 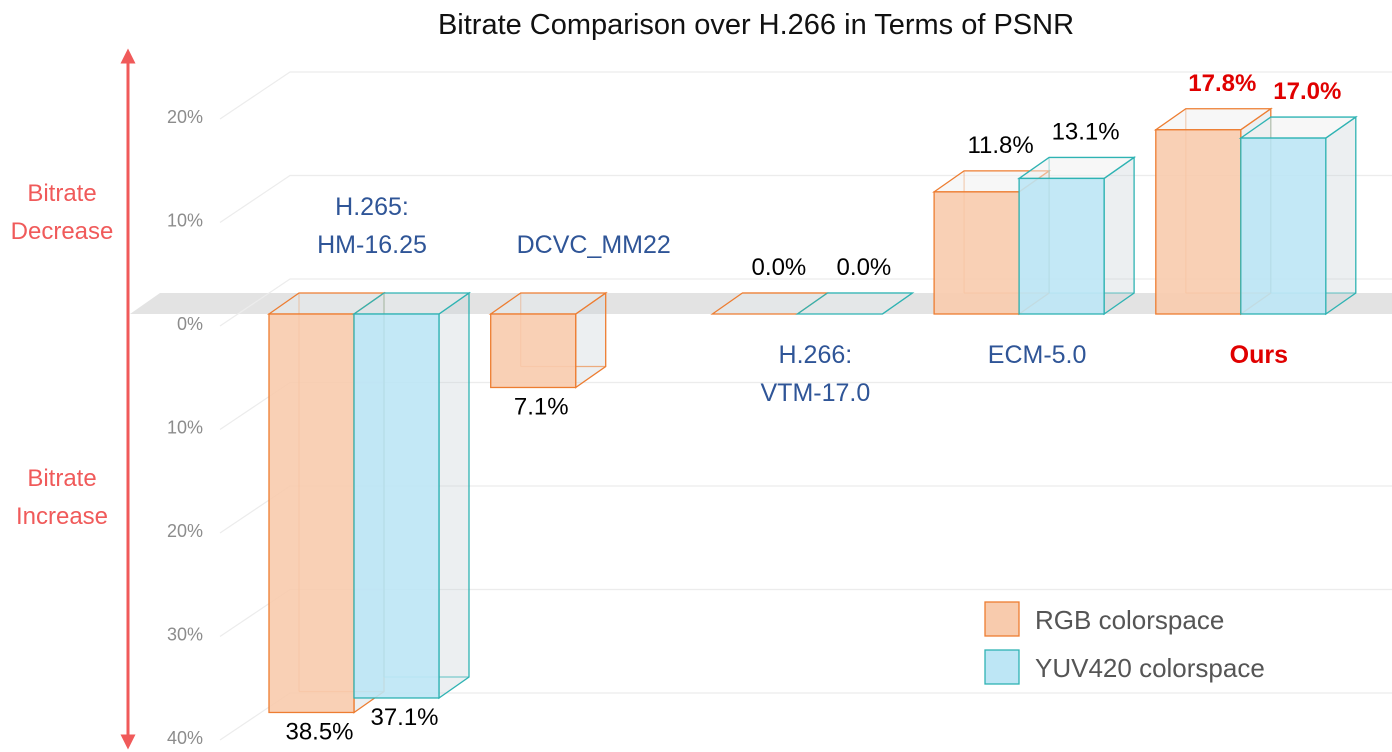 What do you see at coordinates (372, 226) in the screenshot?
I see `category-label: H.265: HM-16.25` at bounding box center [372, 226].